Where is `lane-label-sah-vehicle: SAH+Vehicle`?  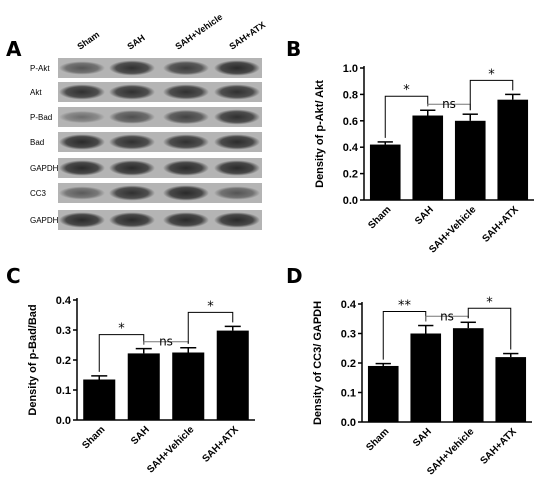
lane-label-sah-vehicle: SAH+Vehicle is located at coordinates (198, 32).